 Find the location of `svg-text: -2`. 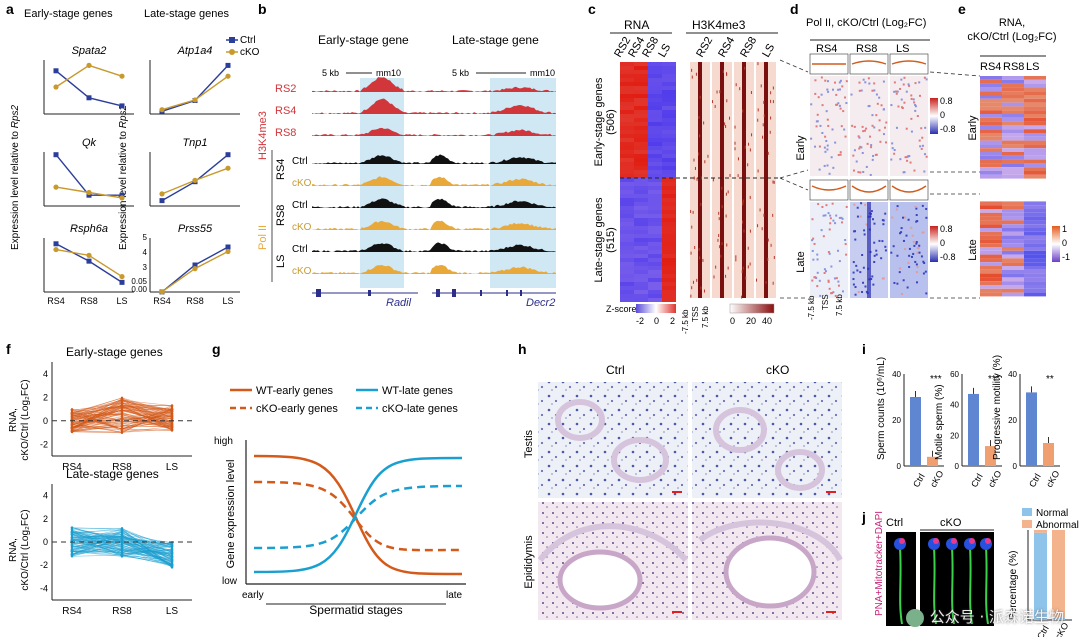

svg-text: -2 is located at coordinates (640, 321).